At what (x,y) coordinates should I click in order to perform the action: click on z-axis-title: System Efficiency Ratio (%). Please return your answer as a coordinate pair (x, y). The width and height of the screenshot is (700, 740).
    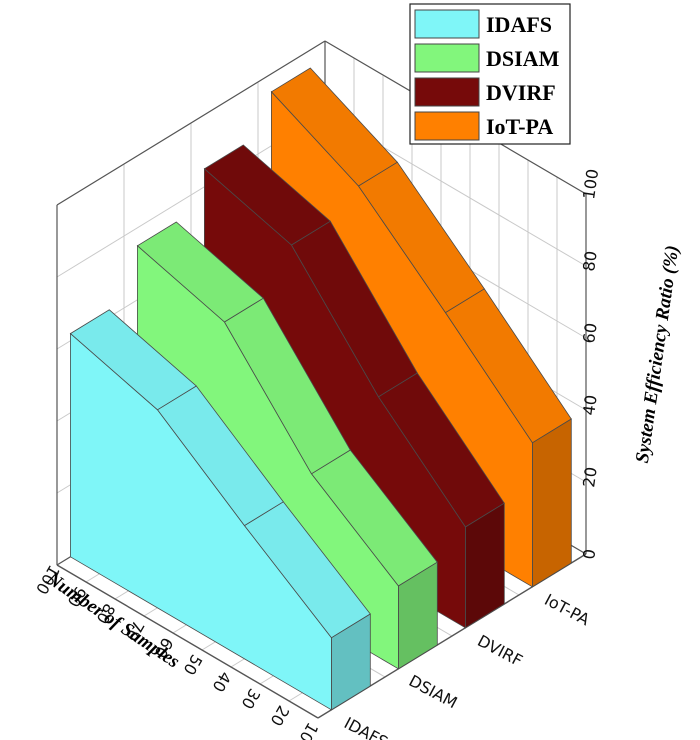
    Looking at the image, I should click on (657, 354).